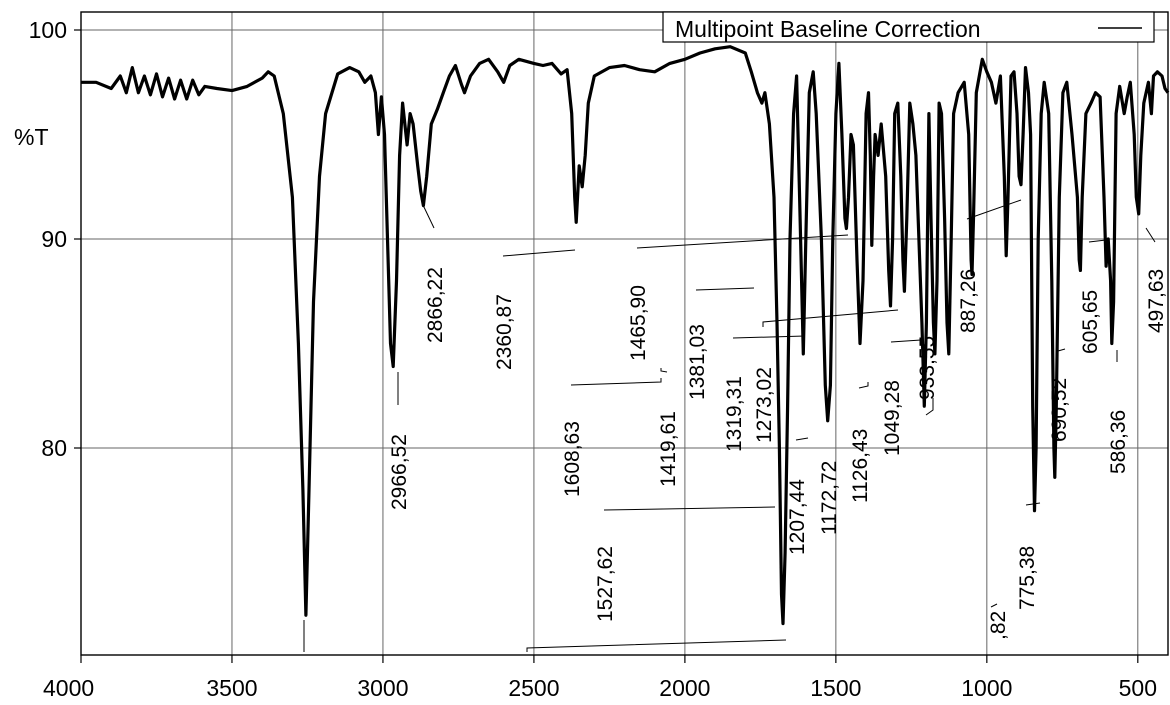 This screenshot has height=705, width=1170. Describe the element at coordinates (31, 137) in the screenshot. I see `y-axis-unit-label: %T` at that location.